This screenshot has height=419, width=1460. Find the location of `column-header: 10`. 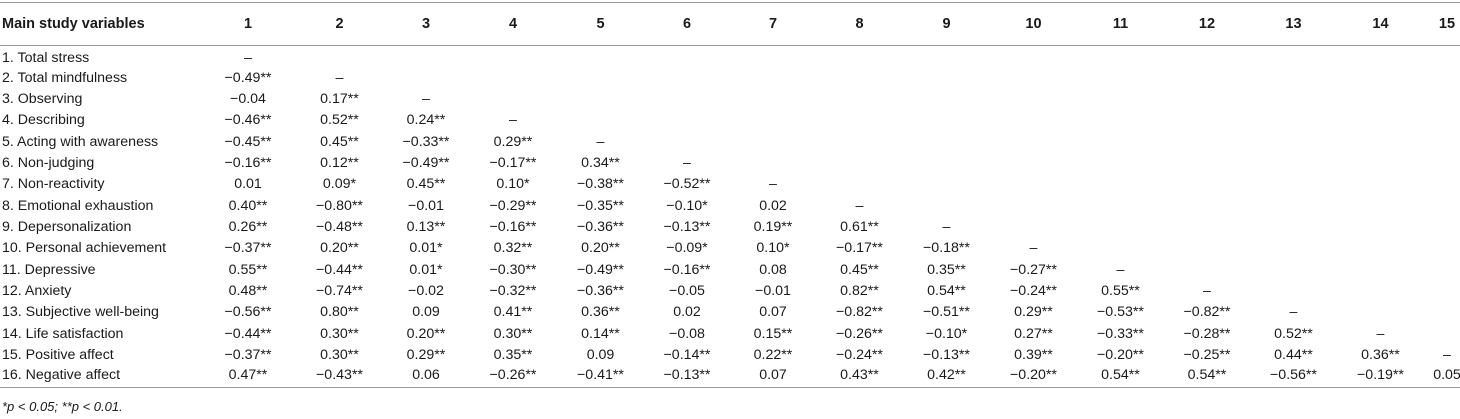

column-header: 10 is located at coordinates (1033, 24).